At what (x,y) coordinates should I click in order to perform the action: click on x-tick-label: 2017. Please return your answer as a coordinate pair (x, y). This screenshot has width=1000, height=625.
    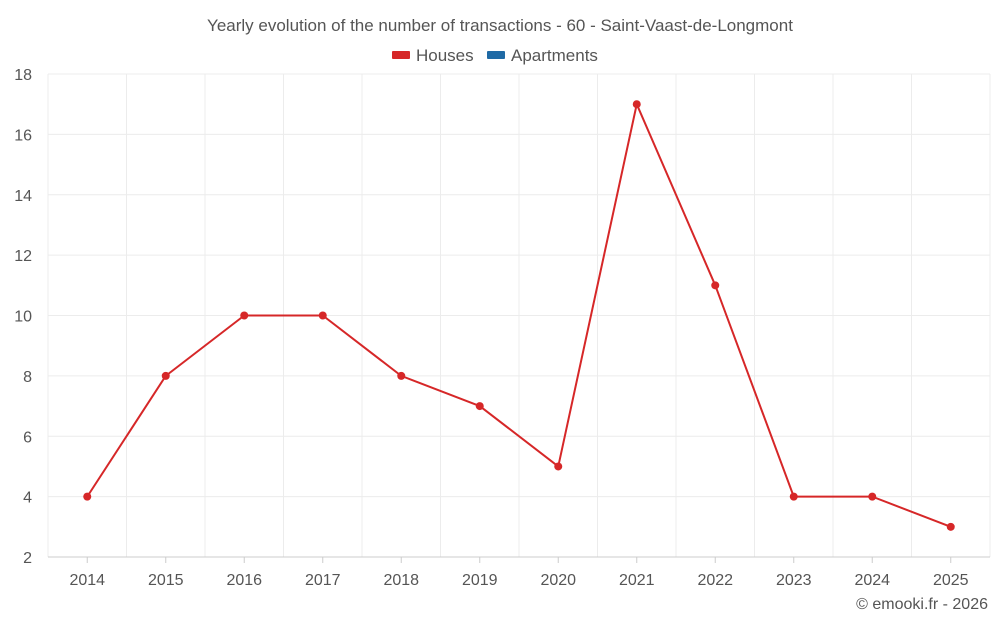
    Looking at the image, I should click on (323, 580).